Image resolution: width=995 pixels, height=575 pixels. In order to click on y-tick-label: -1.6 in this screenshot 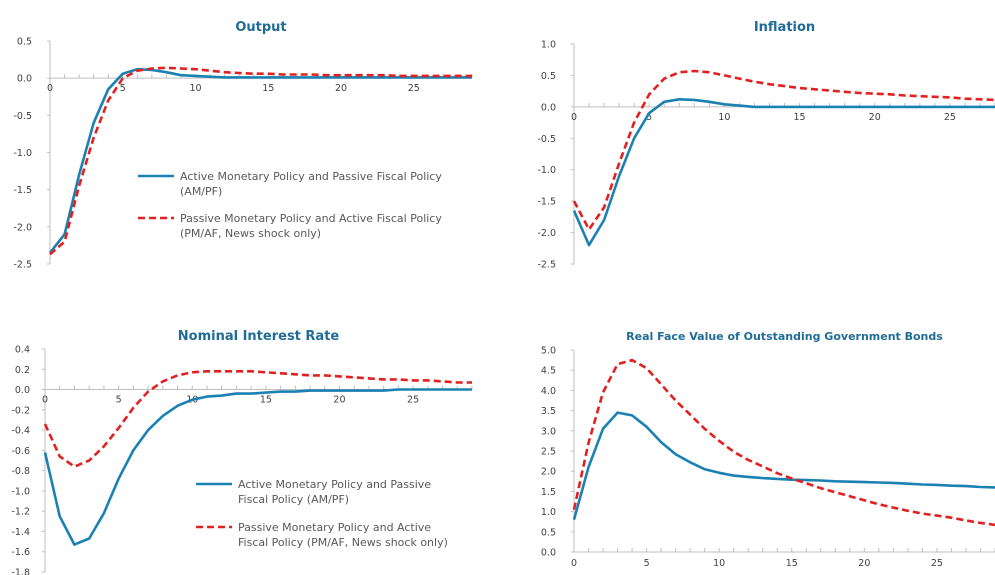, I will do `click(20, 552)`.